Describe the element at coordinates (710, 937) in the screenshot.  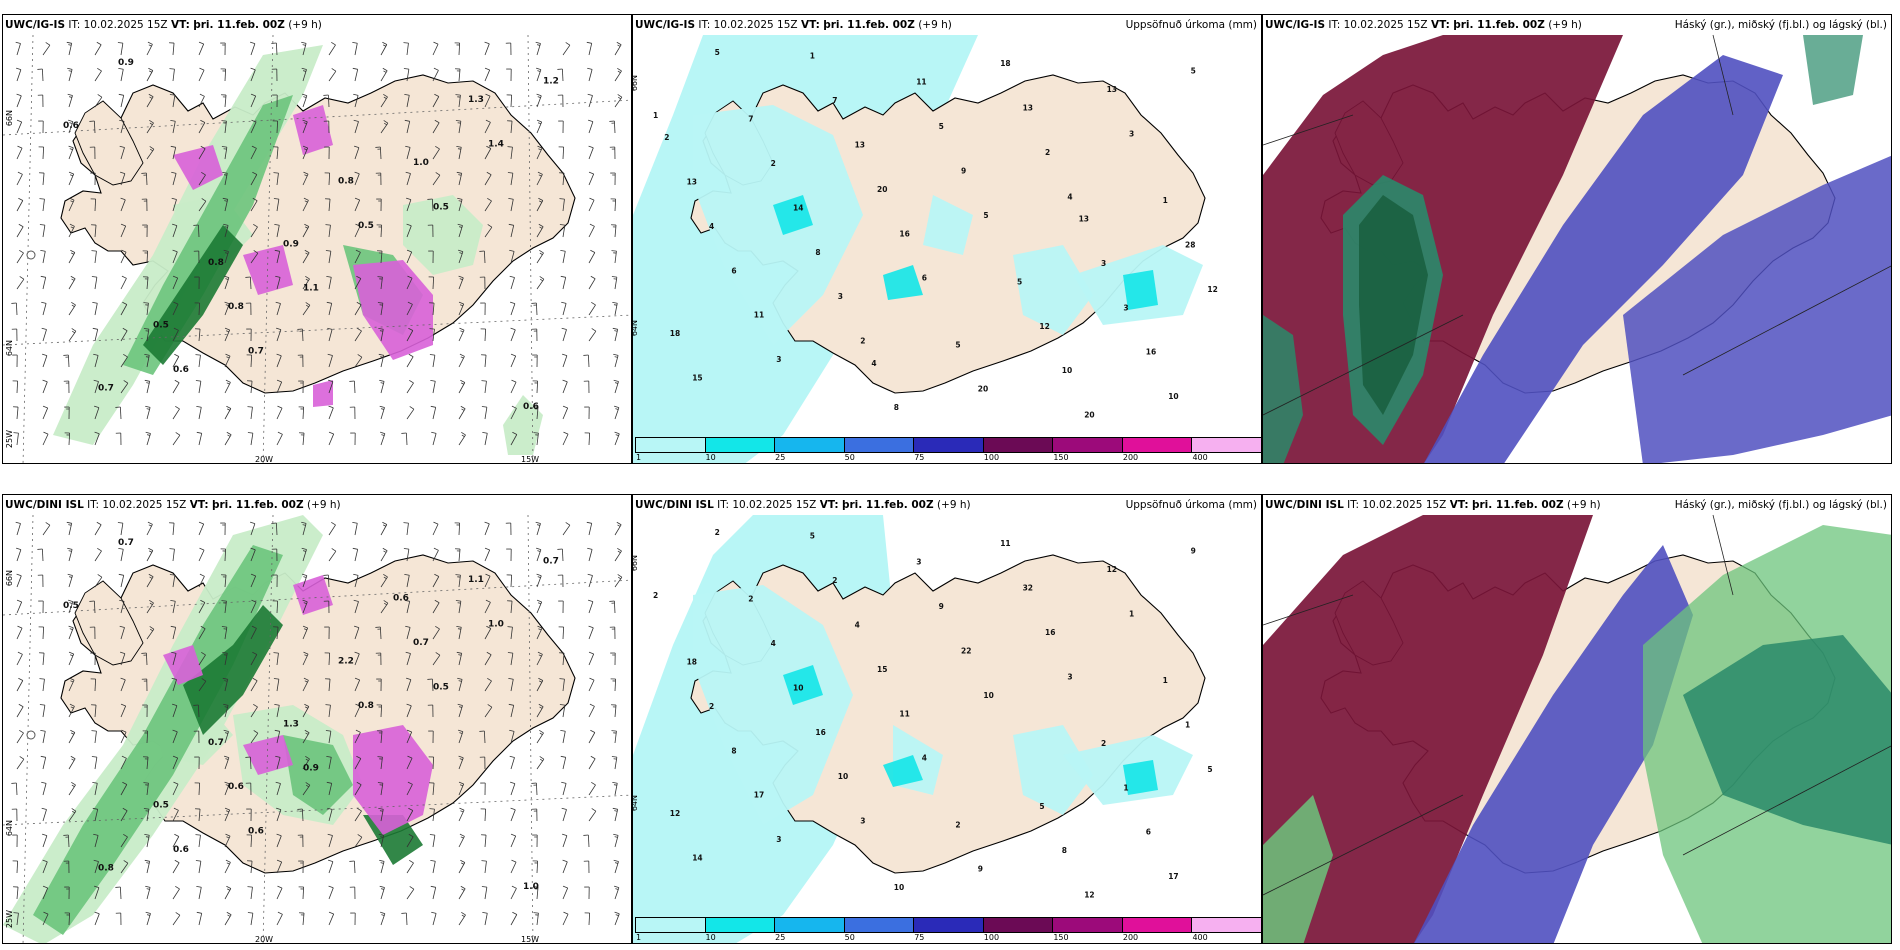
I see `colorbar-tick-label: 10` at that location.